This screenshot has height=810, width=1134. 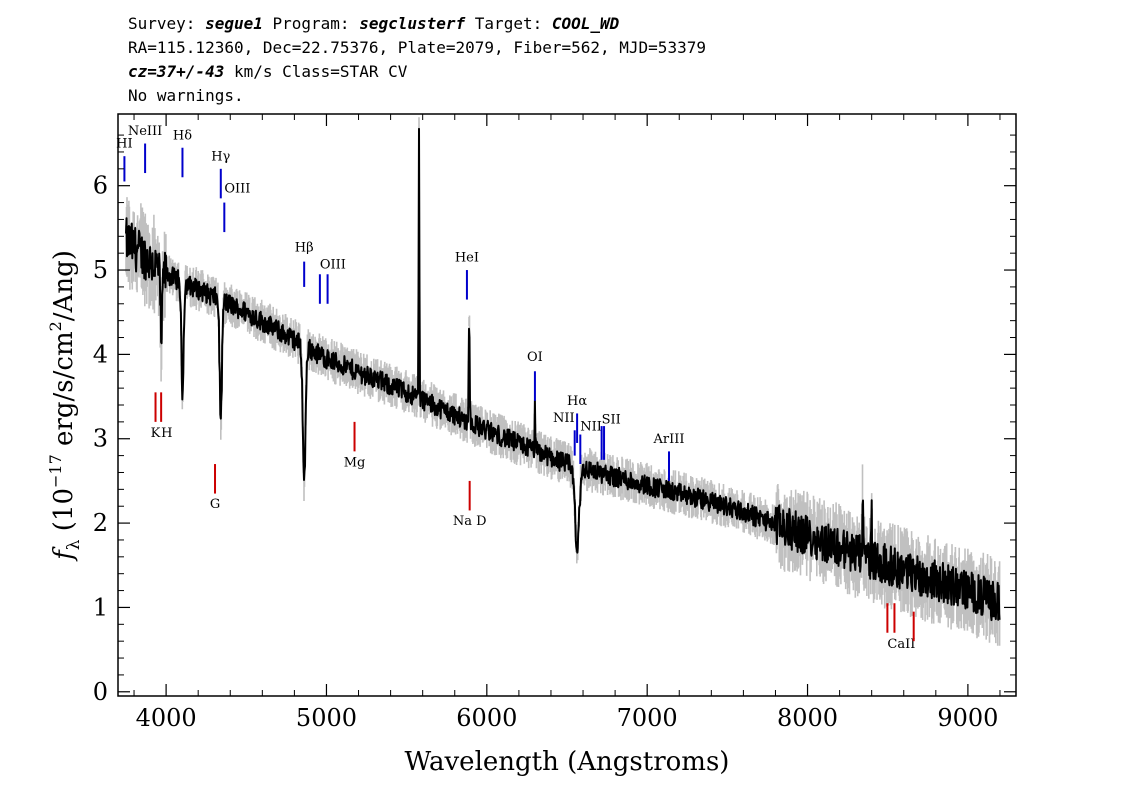 What do you see at coordinates (355, 463) in the screenshot?
I see `line-label: Mg` at bounding box center [355, 463].